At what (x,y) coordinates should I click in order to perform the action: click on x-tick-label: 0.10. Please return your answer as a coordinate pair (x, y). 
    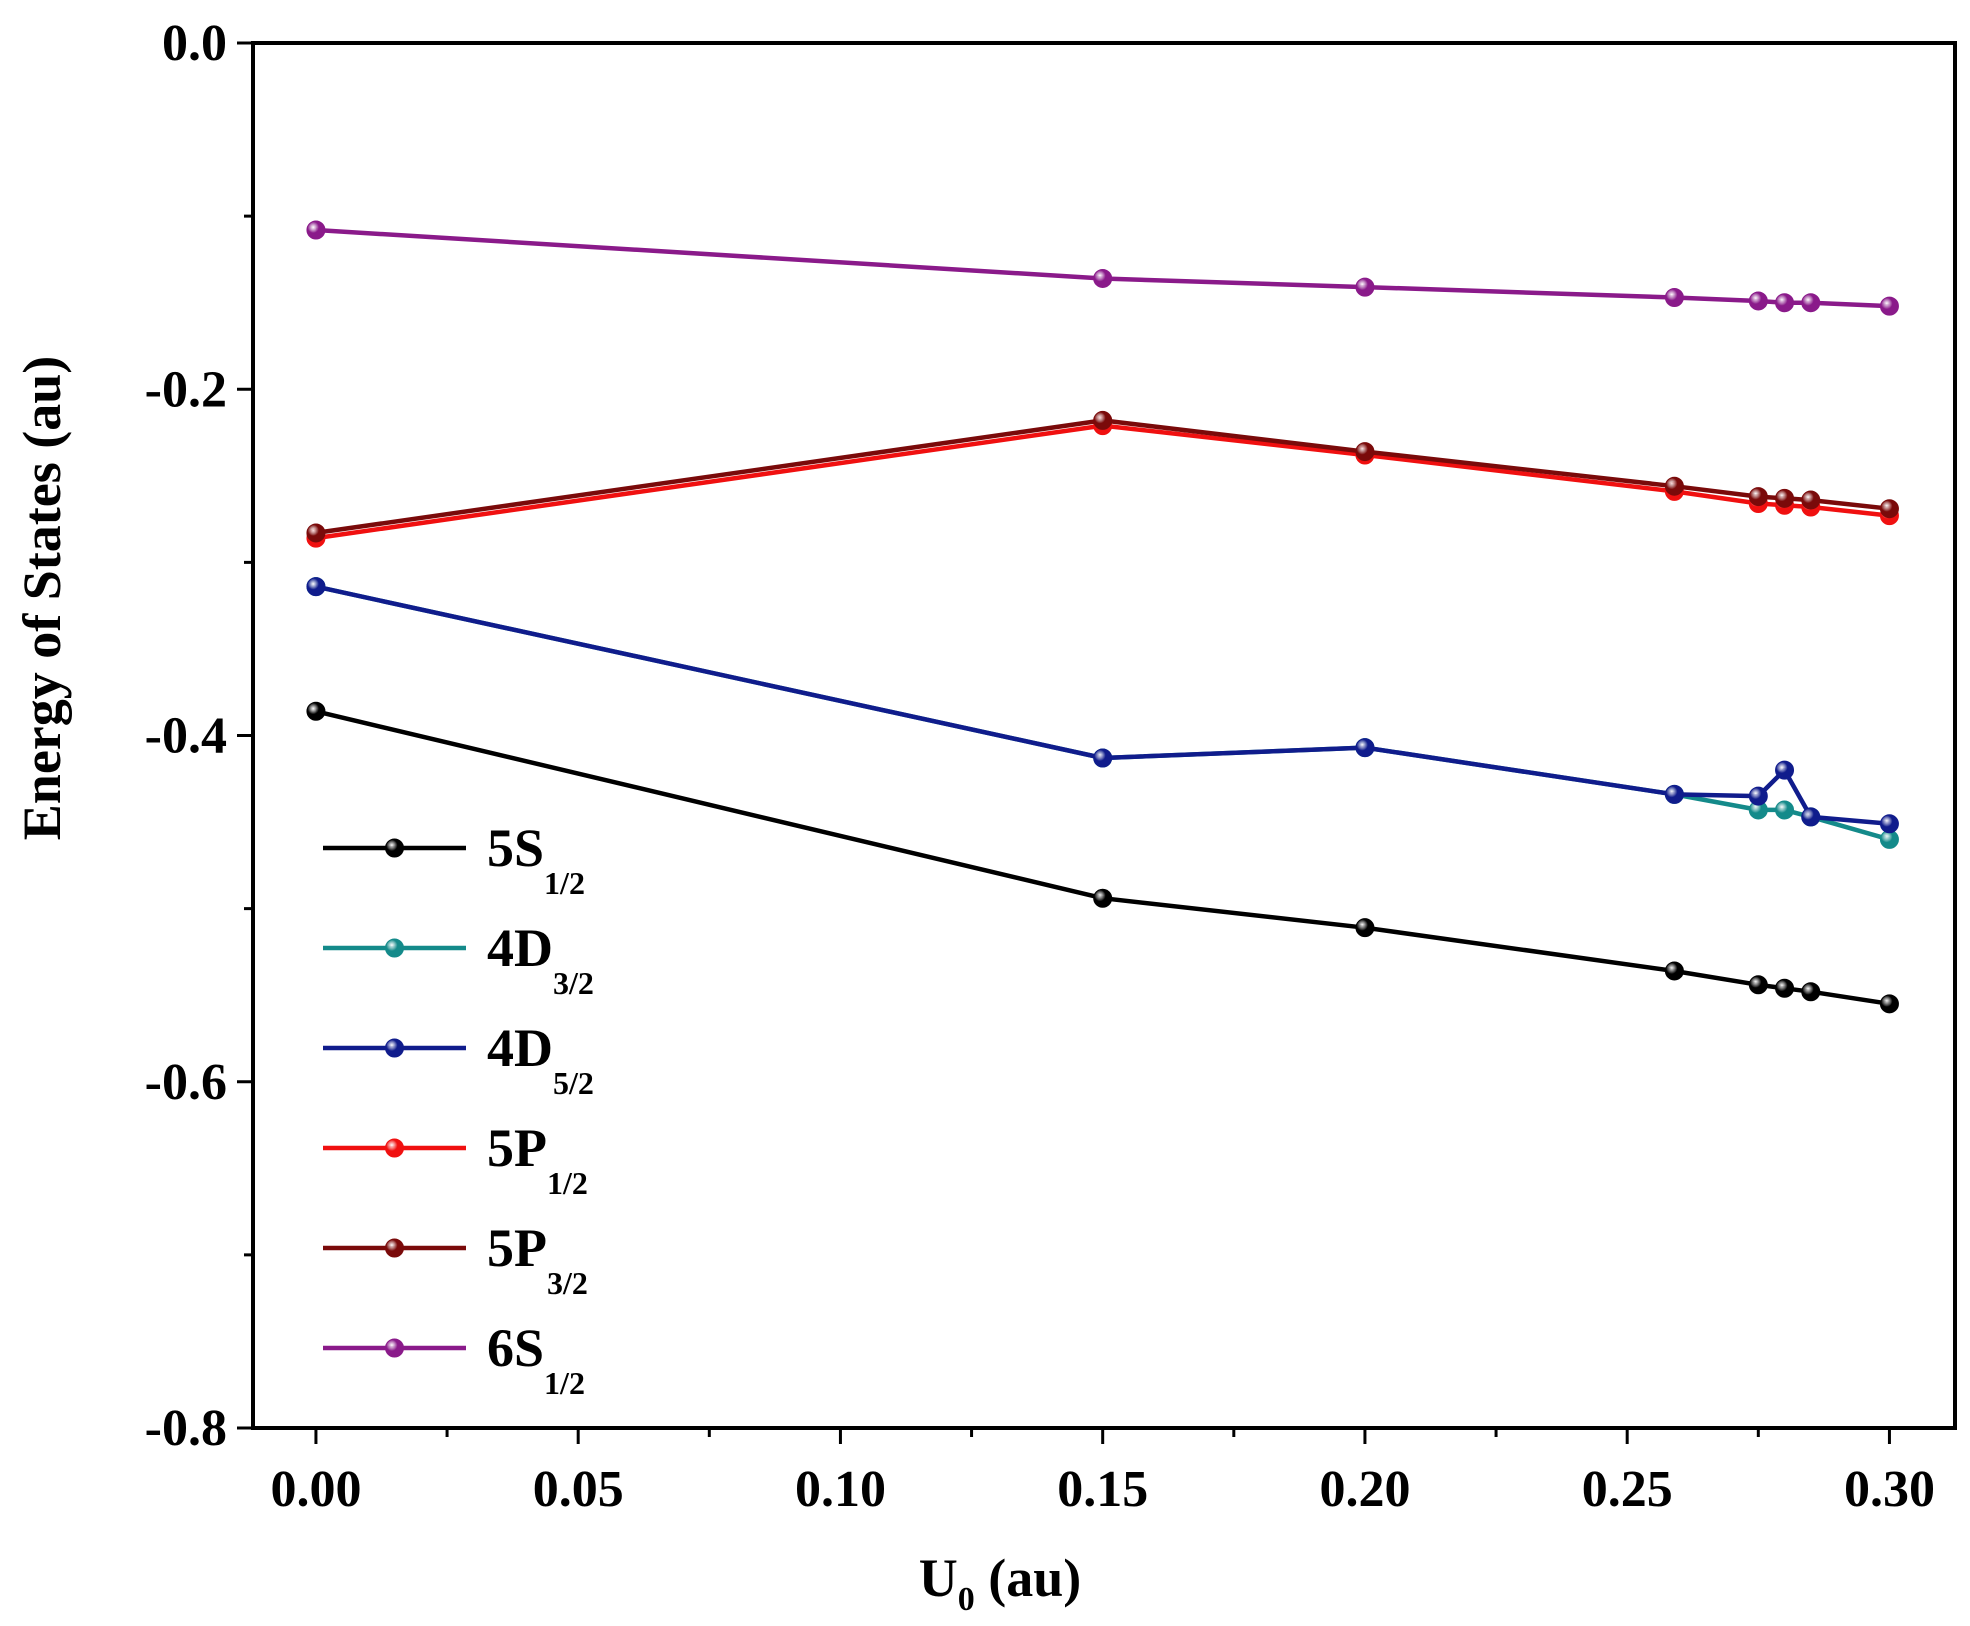
    Looking at the image, I should click on (840, 1489).